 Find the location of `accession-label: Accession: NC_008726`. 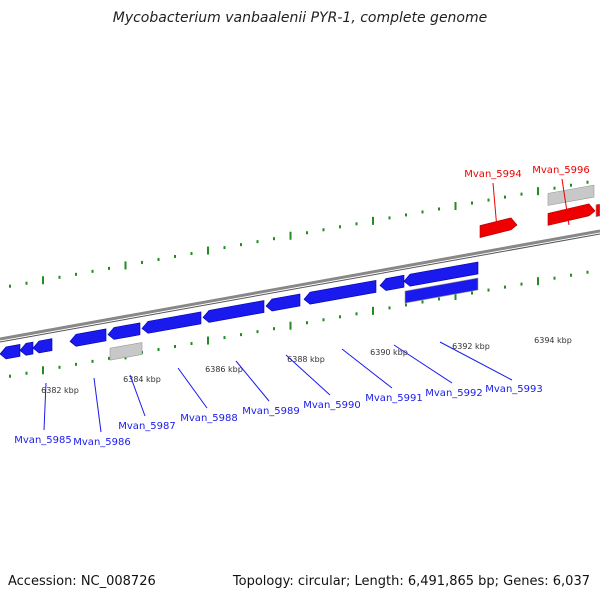

accession-label: Accession: NC_008726 is located at coordinates (82, 581).